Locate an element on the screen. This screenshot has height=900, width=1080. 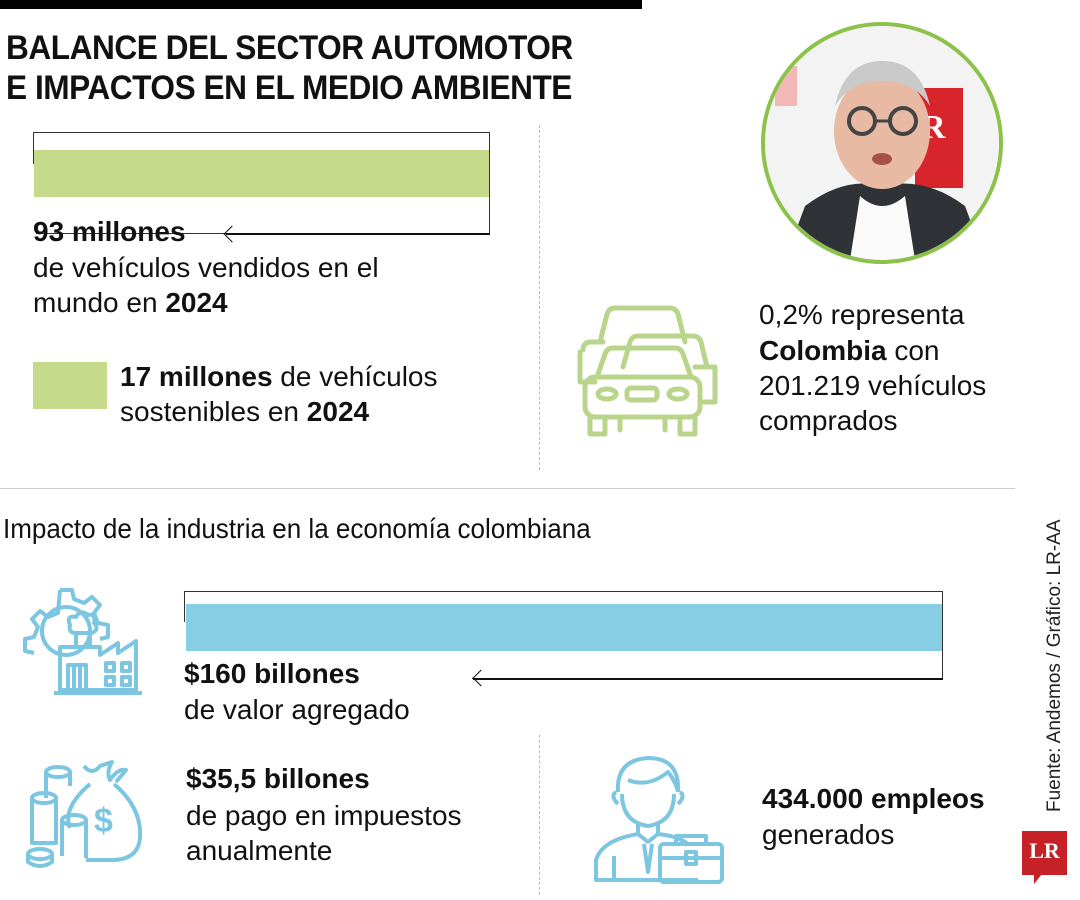
taxes-desc-2: anualmente is located at coordinates (259, 850).